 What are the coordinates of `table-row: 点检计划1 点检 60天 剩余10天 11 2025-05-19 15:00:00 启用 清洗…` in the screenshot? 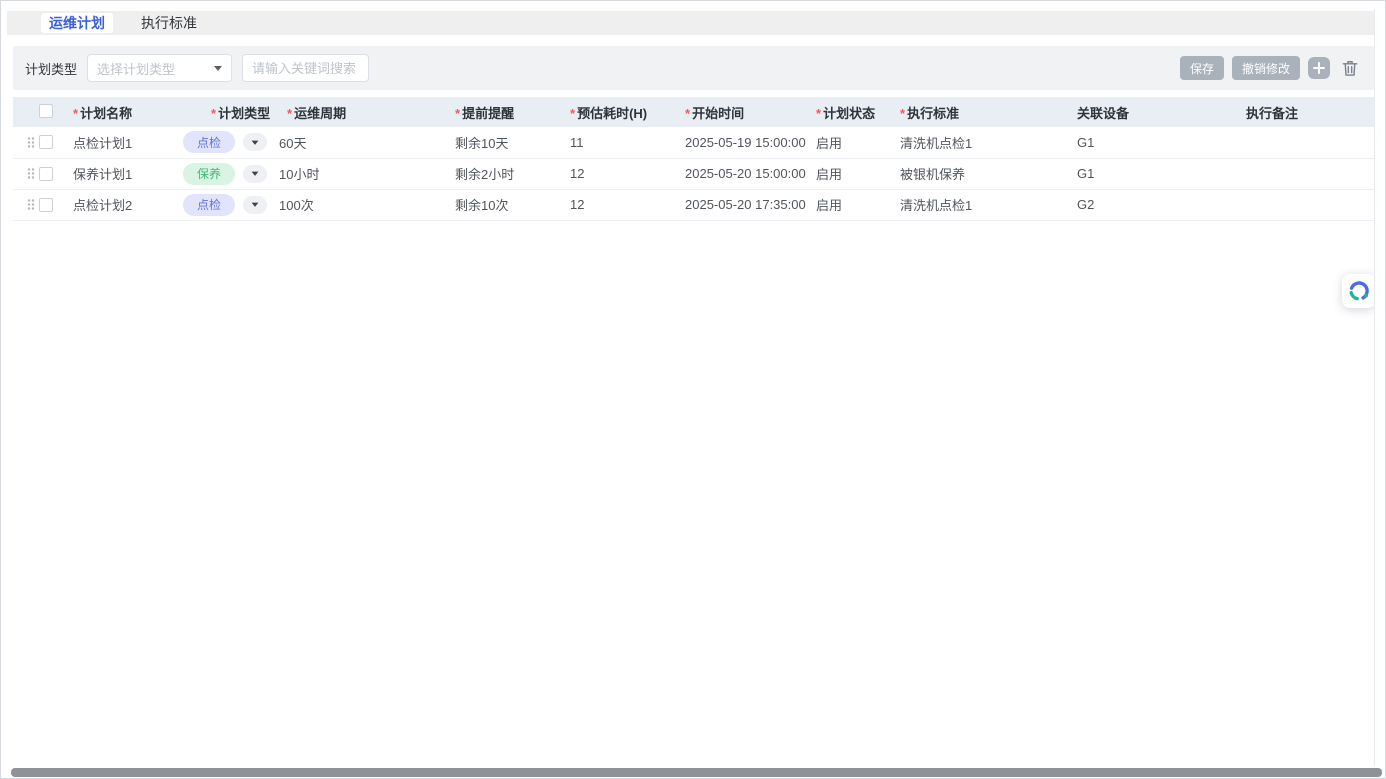 It's located at (693, 143).